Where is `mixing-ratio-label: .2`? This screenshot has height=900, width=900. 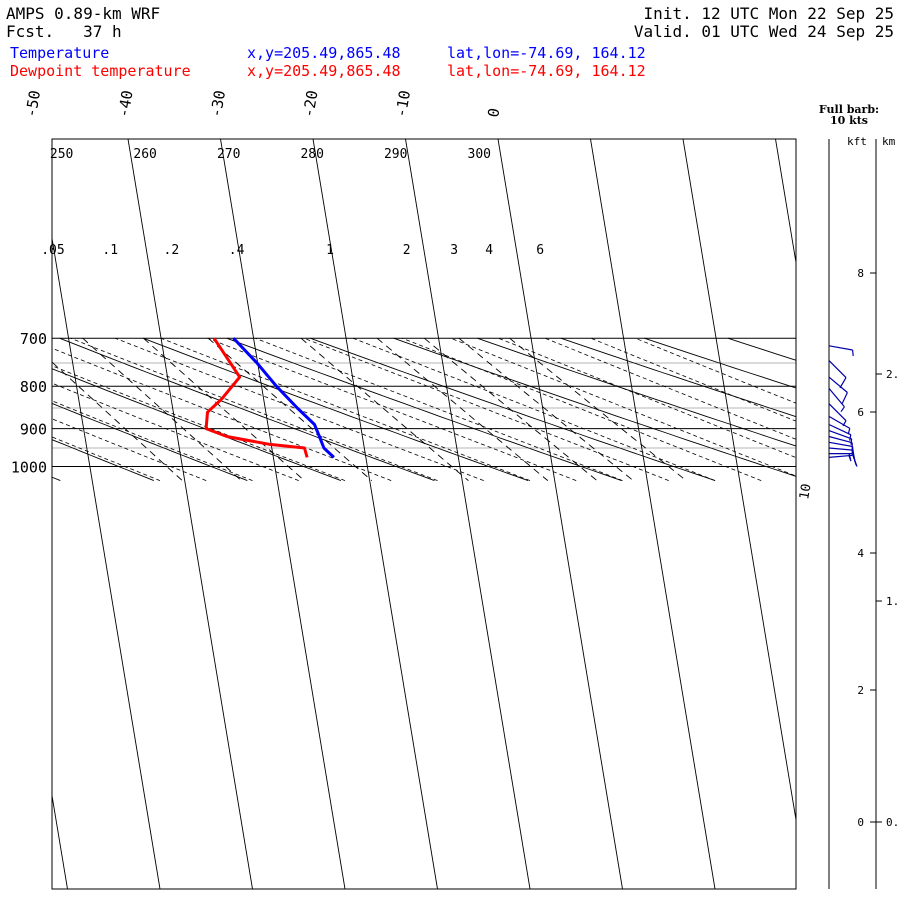
mixing-ratio-label: .2 is located at coordinates (172, 250).